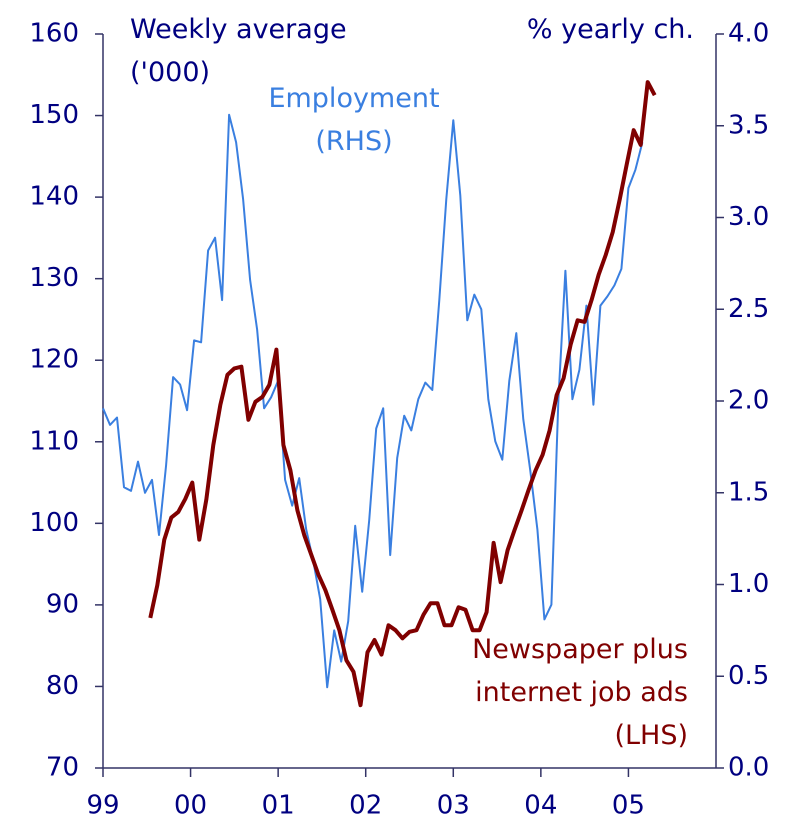  Describe the element at coordinates (54, 34) in the screenshot. I see `y-tick-label: 160` at that location.